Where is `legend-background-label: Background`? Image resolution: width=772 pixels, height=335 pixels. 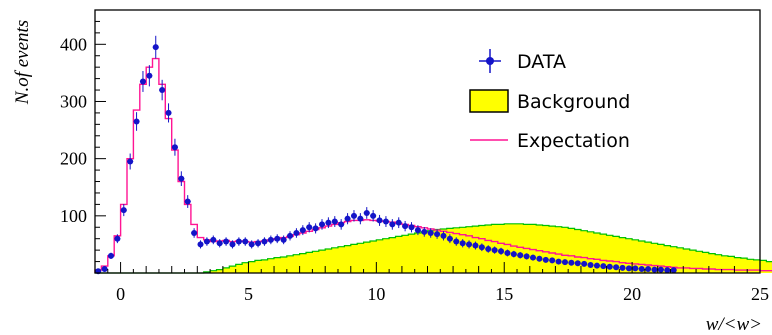
legend-background-label: Background is located at coordinates (573, 102).